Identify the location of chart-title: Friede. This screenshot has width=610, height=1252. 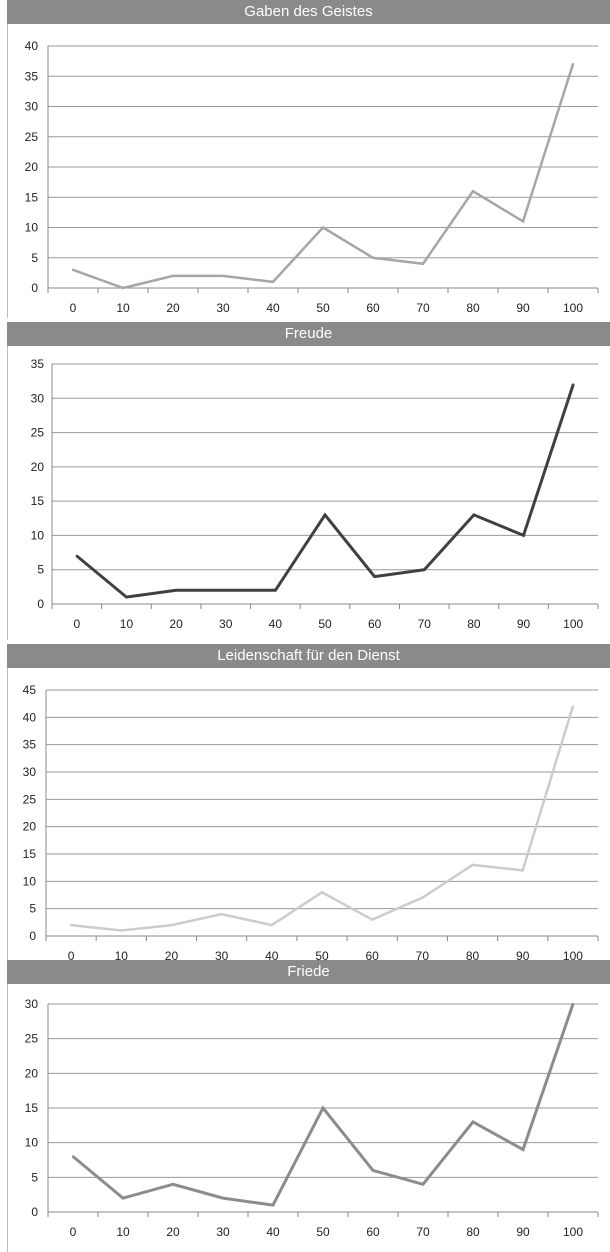
(308, 972).